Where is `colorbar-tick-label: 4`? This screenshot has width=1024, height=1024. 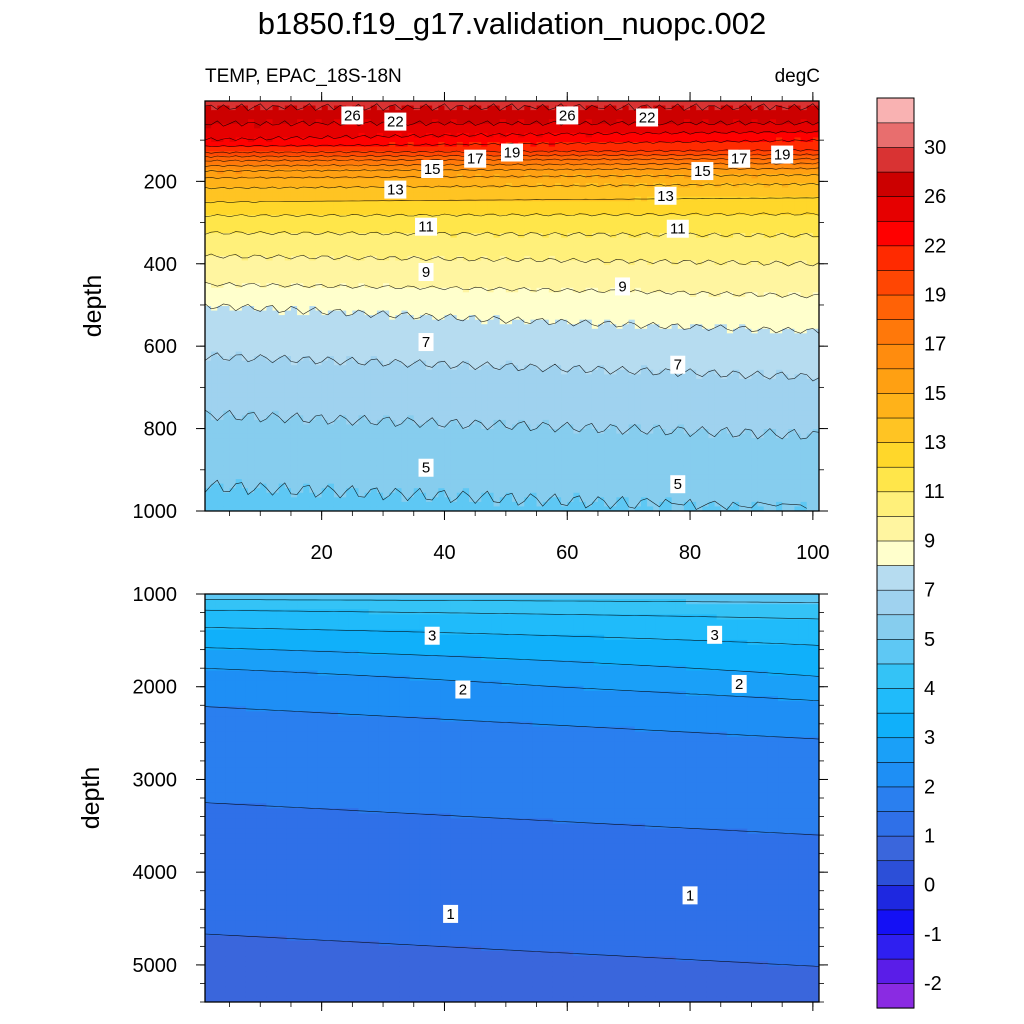
colorbar-tick-label: 4 is located at coordinates (929, 689).